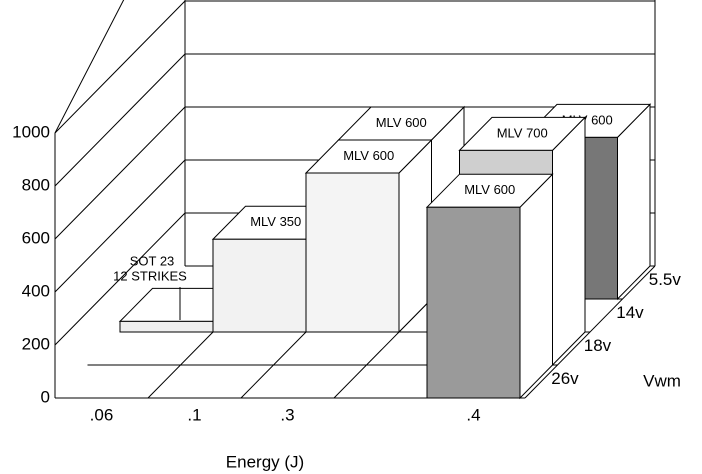 Image resolution: width=702 pixels, height=474 pixels. Describe the element at coordinates (522, 132) in the screenshot. I see `bar-label: MLV 700` at that location.